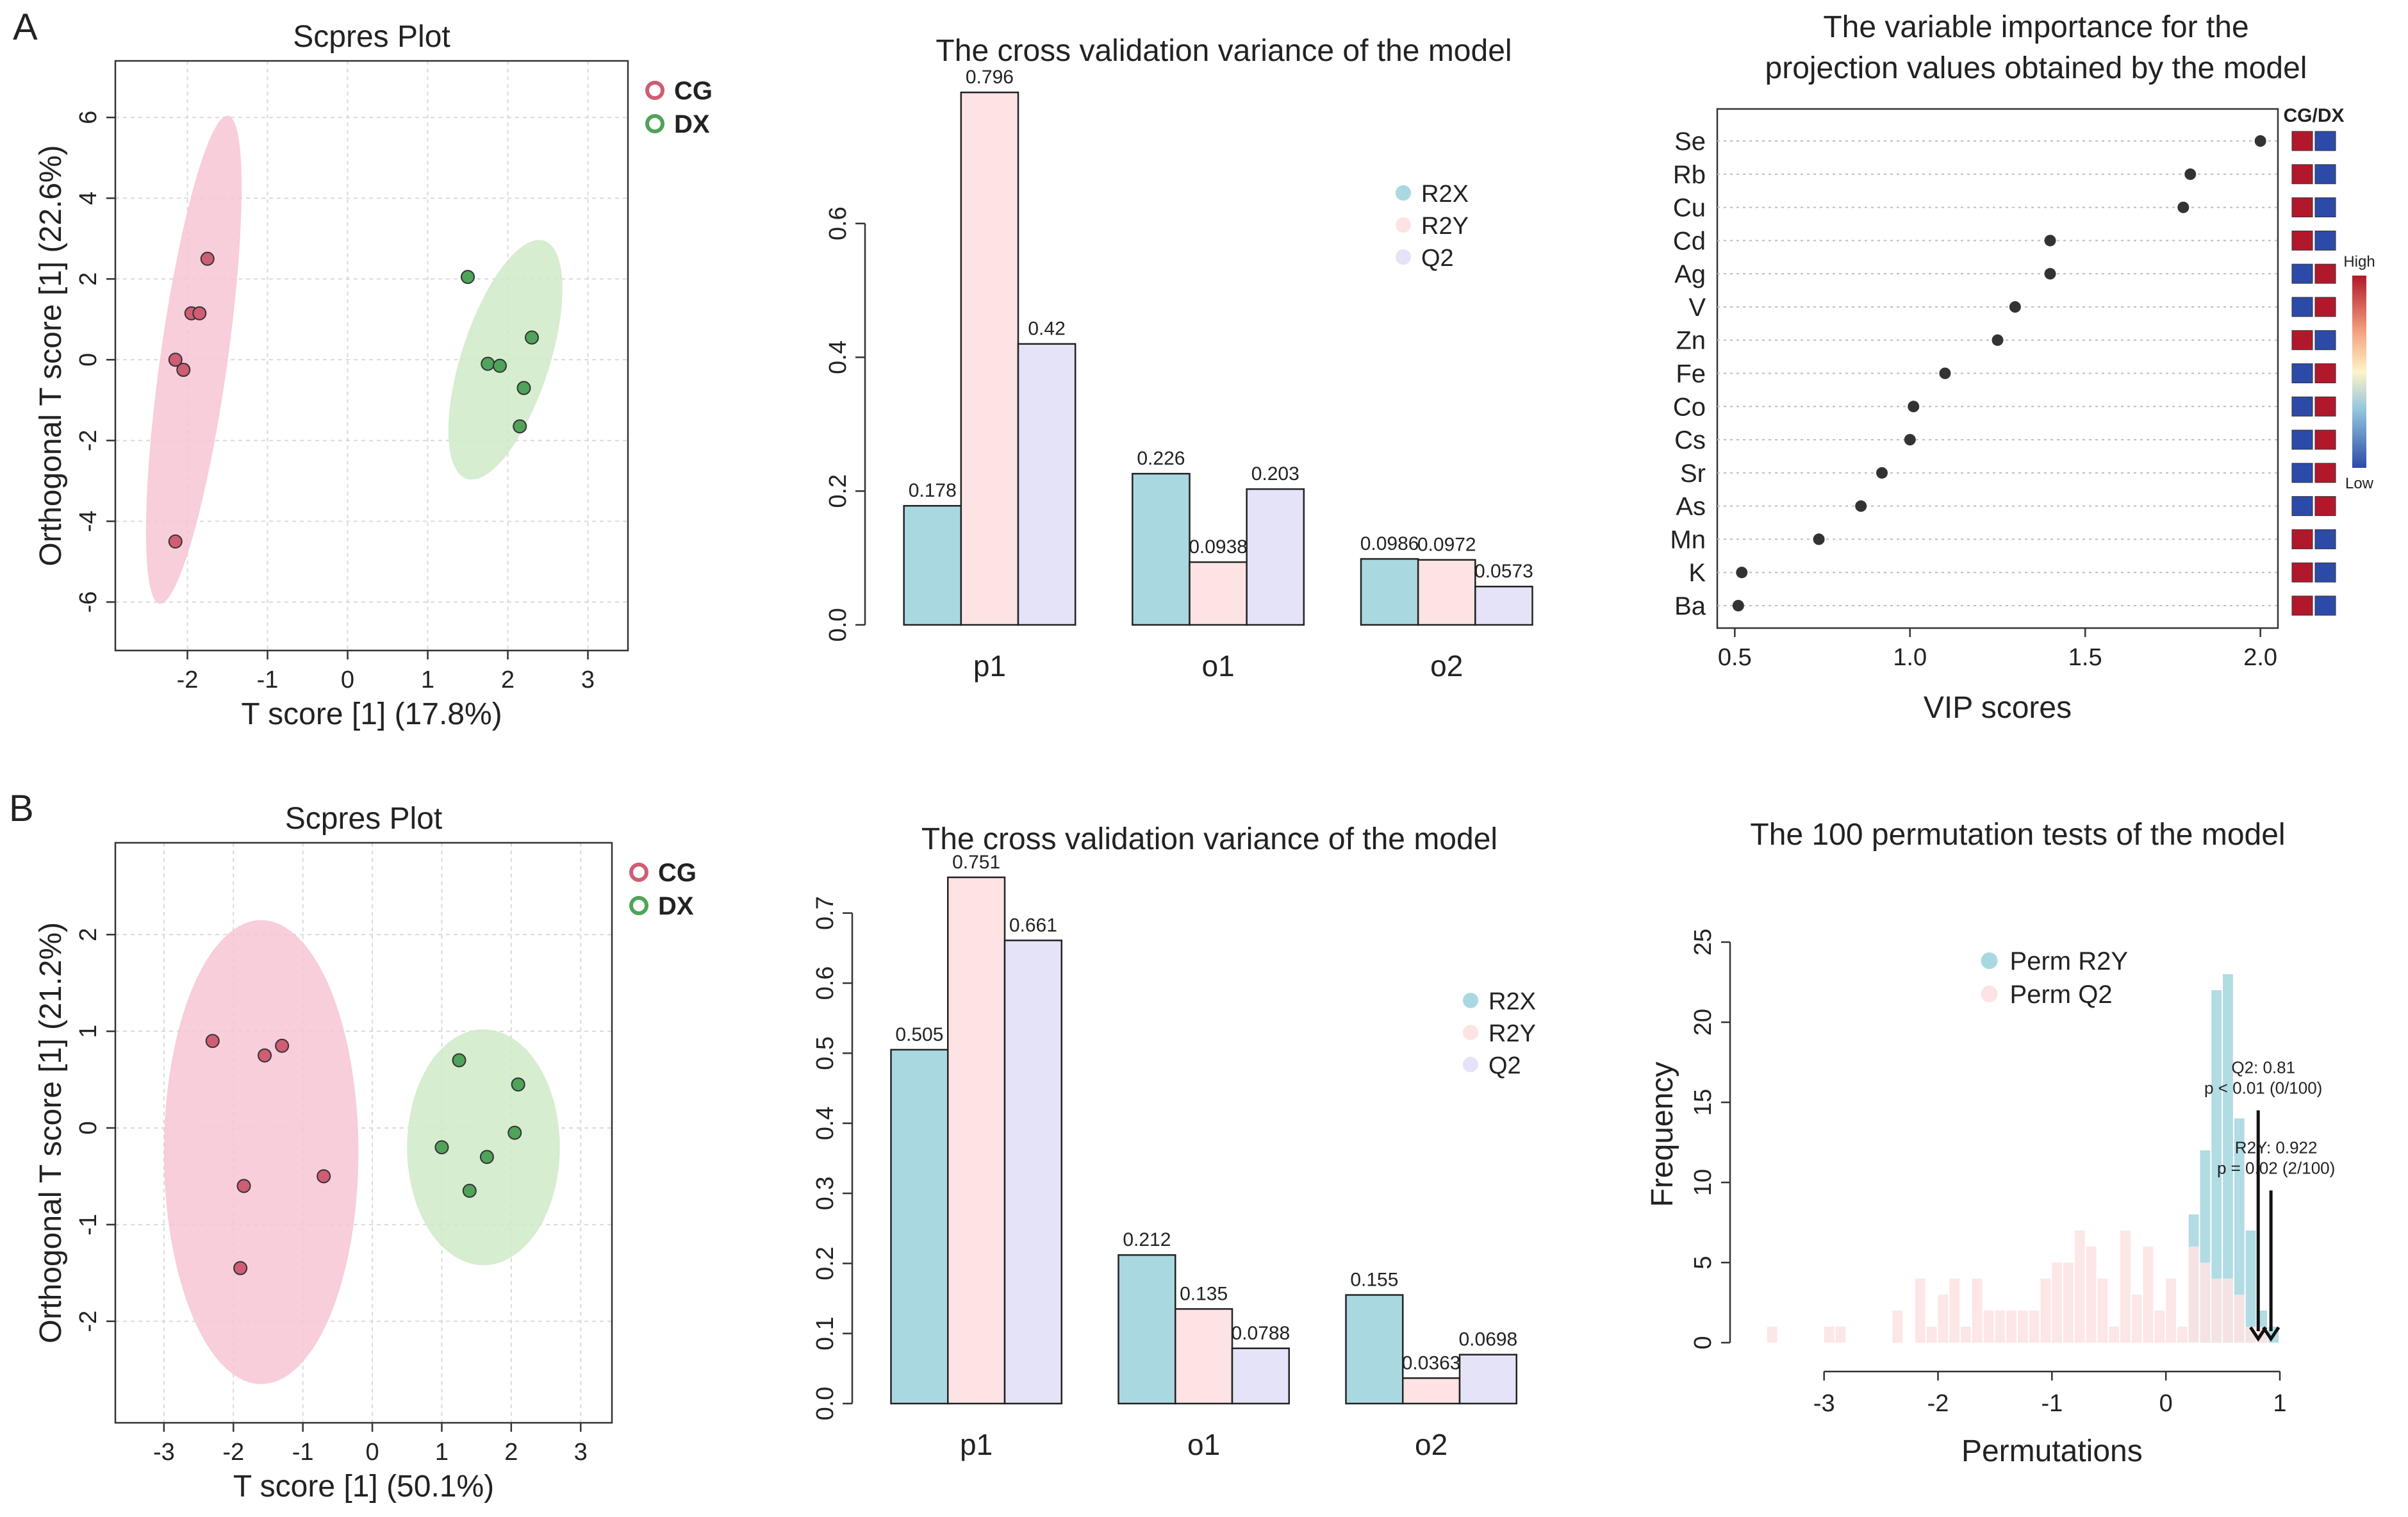 The width and height of the screenshot is (2408, 1517). What do you see at coordinates (2359, 483) in the screenshot?
I see `color-scale-low-label: Low` at bounding box center [2359, 483].